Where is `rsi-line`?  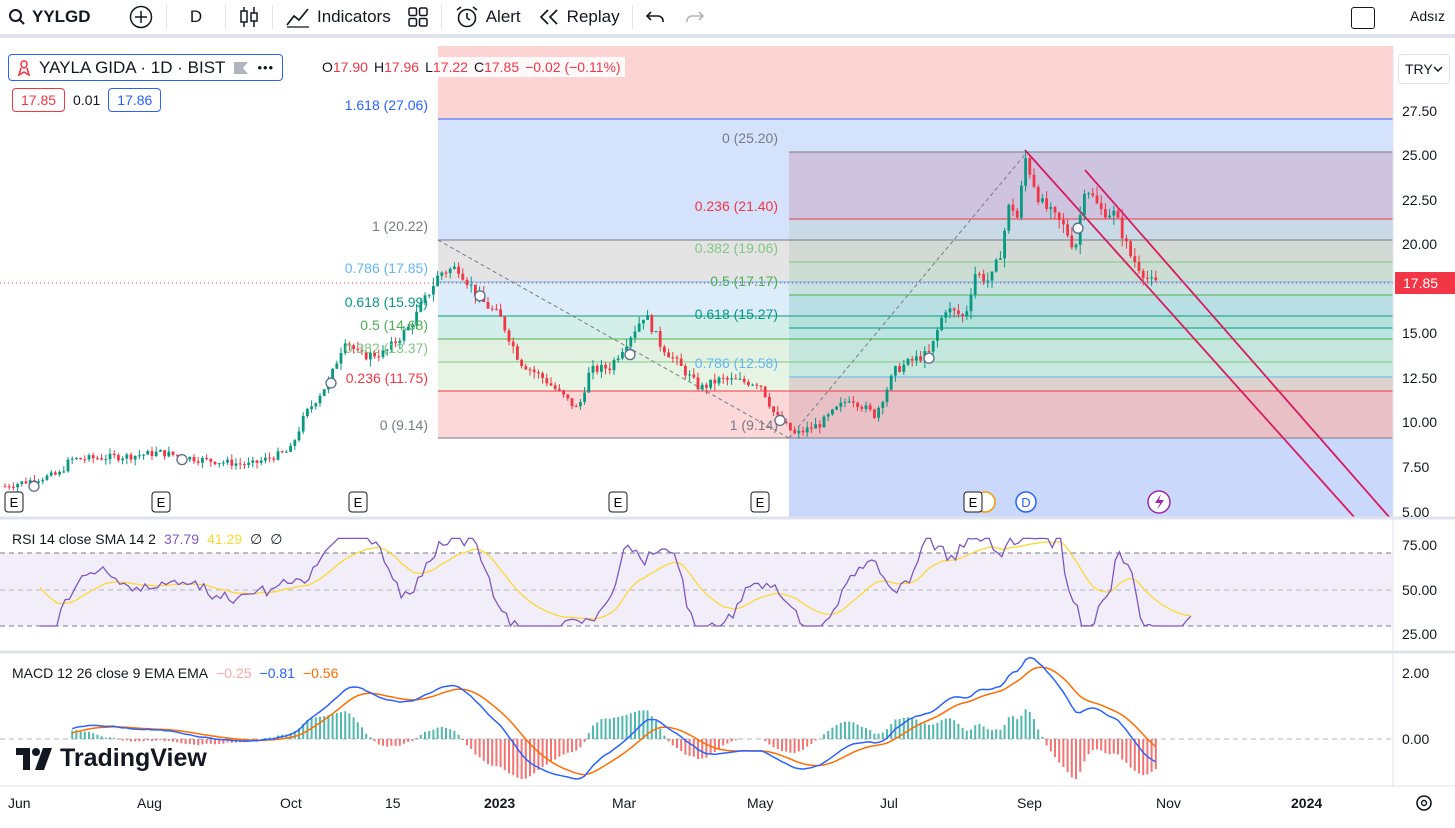 rsi-line is located at coordinates (616, 582).